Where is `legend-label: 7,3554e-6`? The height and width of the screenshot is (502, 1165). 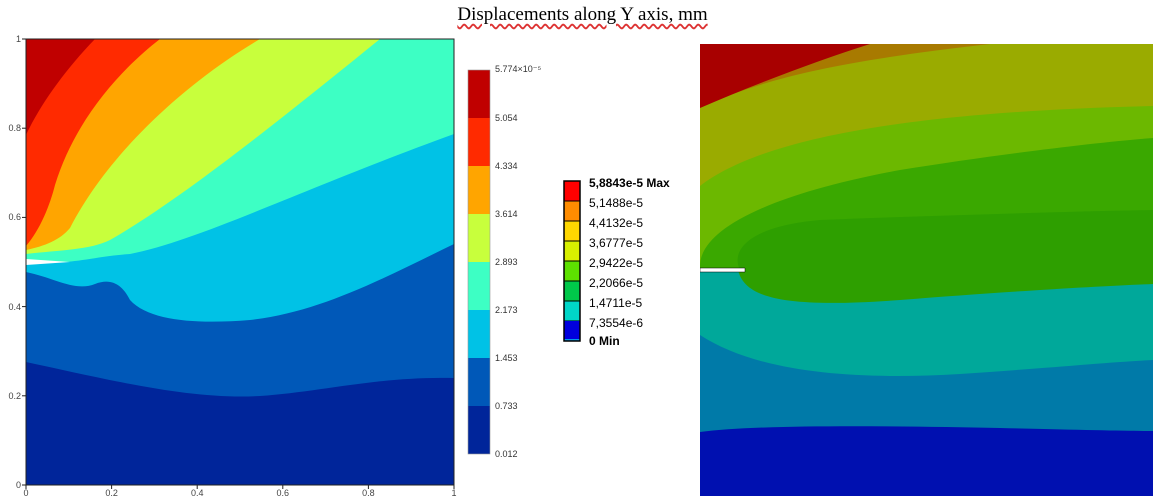
legend-label: 7,3554e-6 is located at coordinates (616, 323).